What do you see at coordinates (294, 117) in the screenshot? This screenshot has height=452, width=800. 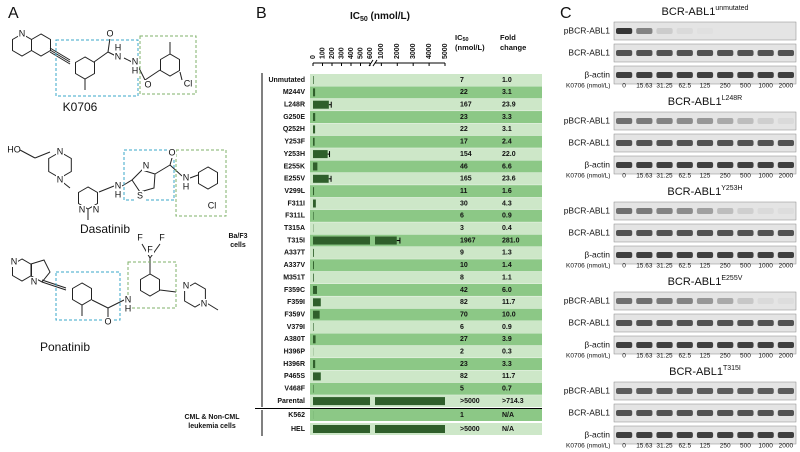 I see `category-label: G250E` at bounding box center [294, 117].